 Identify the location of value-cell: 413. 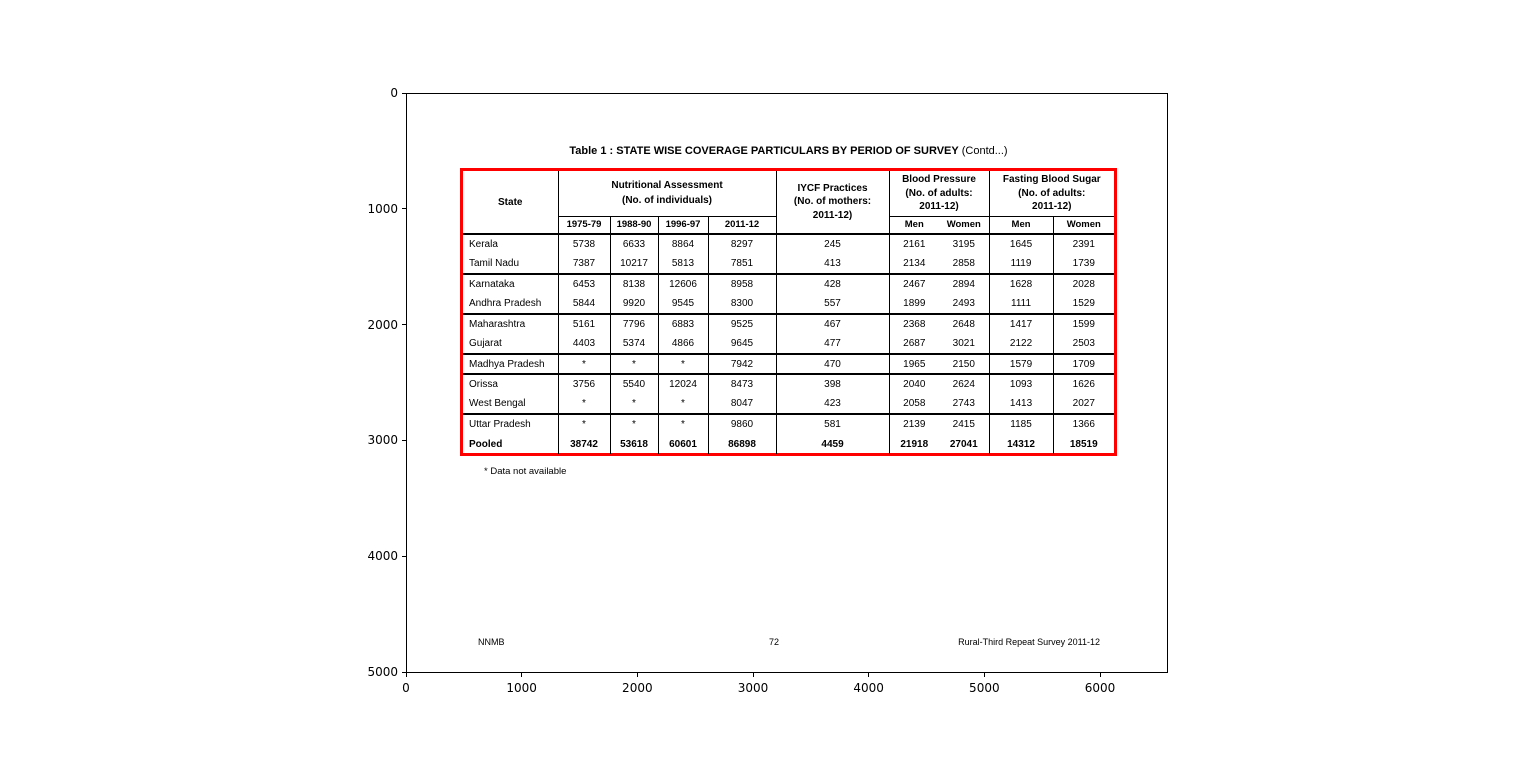
(833, 264).